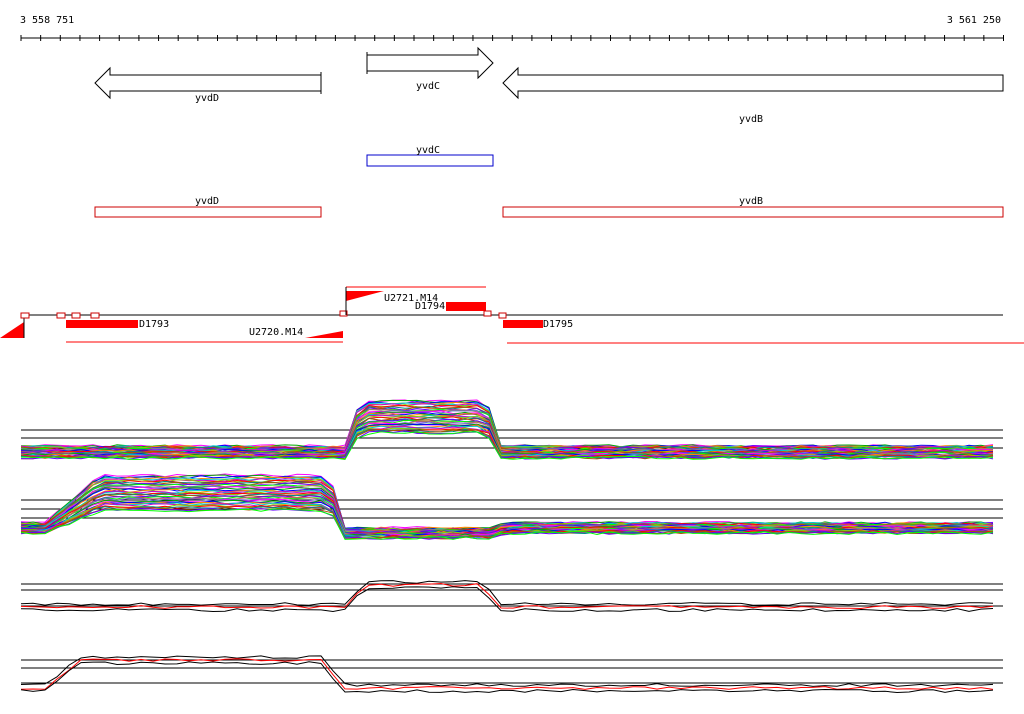 This screenshot has width=1024, height=714. What do you see at coordinates (558, 324) in the screenshot?
I see `feature-label: D1795` at bounding box center [558, 324].